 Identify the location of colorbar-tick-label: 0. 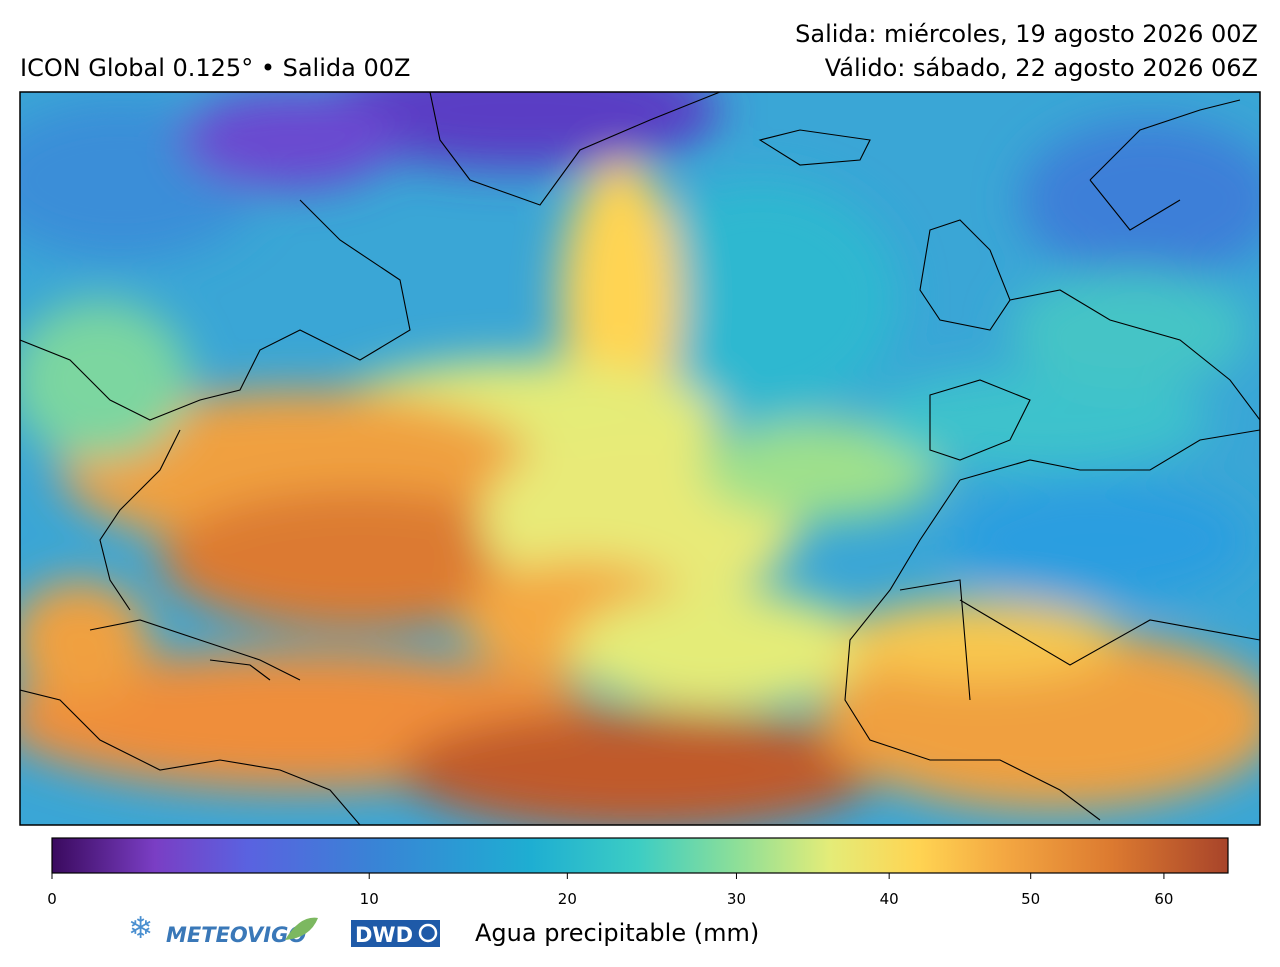
(52, 899).